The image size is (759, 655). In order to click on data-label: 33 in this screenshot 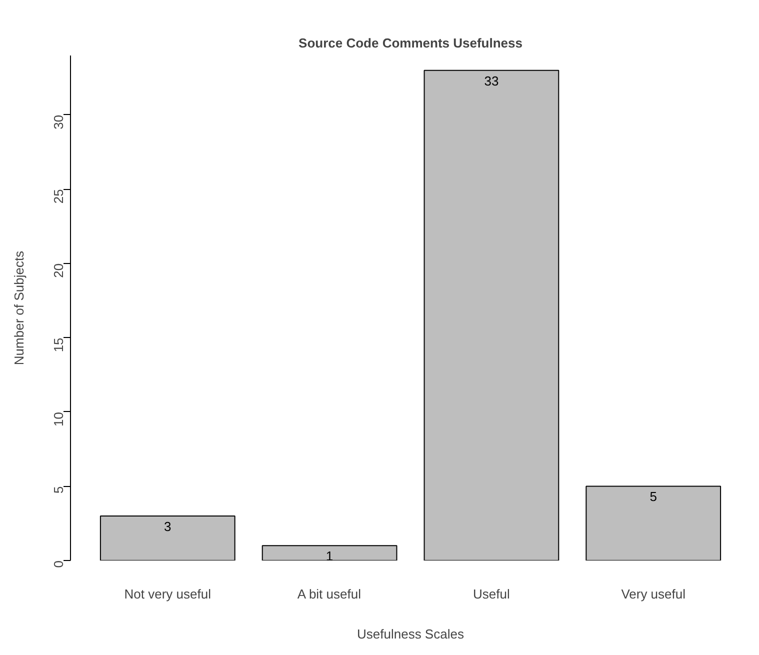, I will do `click(491, 80)`.